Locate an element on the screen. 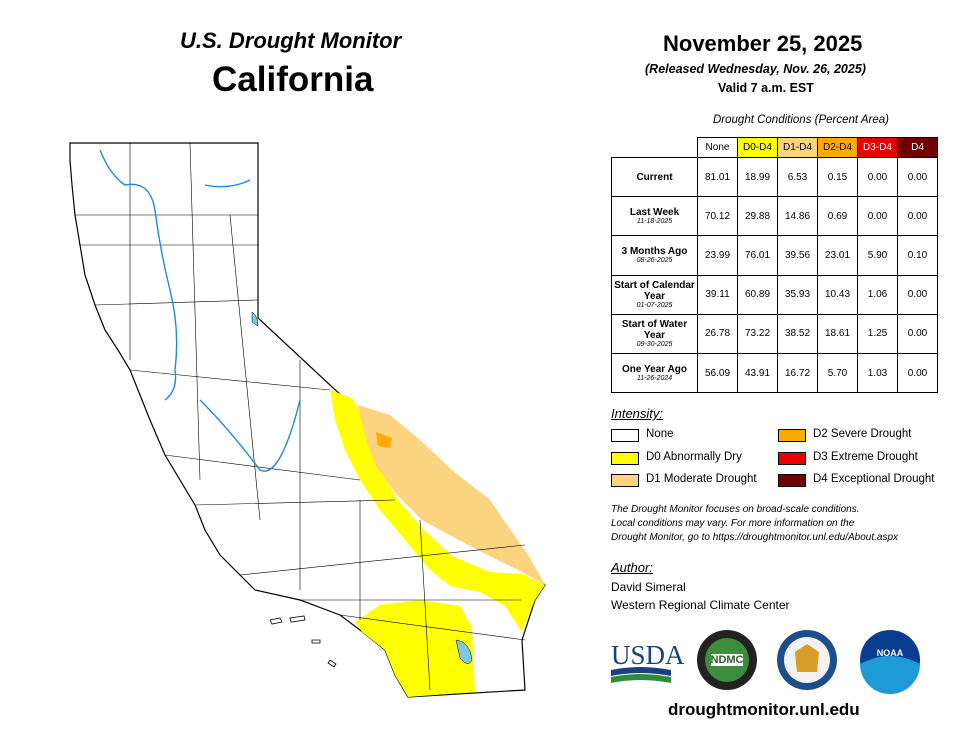  channel-islands is located at coordinates (303, 641).